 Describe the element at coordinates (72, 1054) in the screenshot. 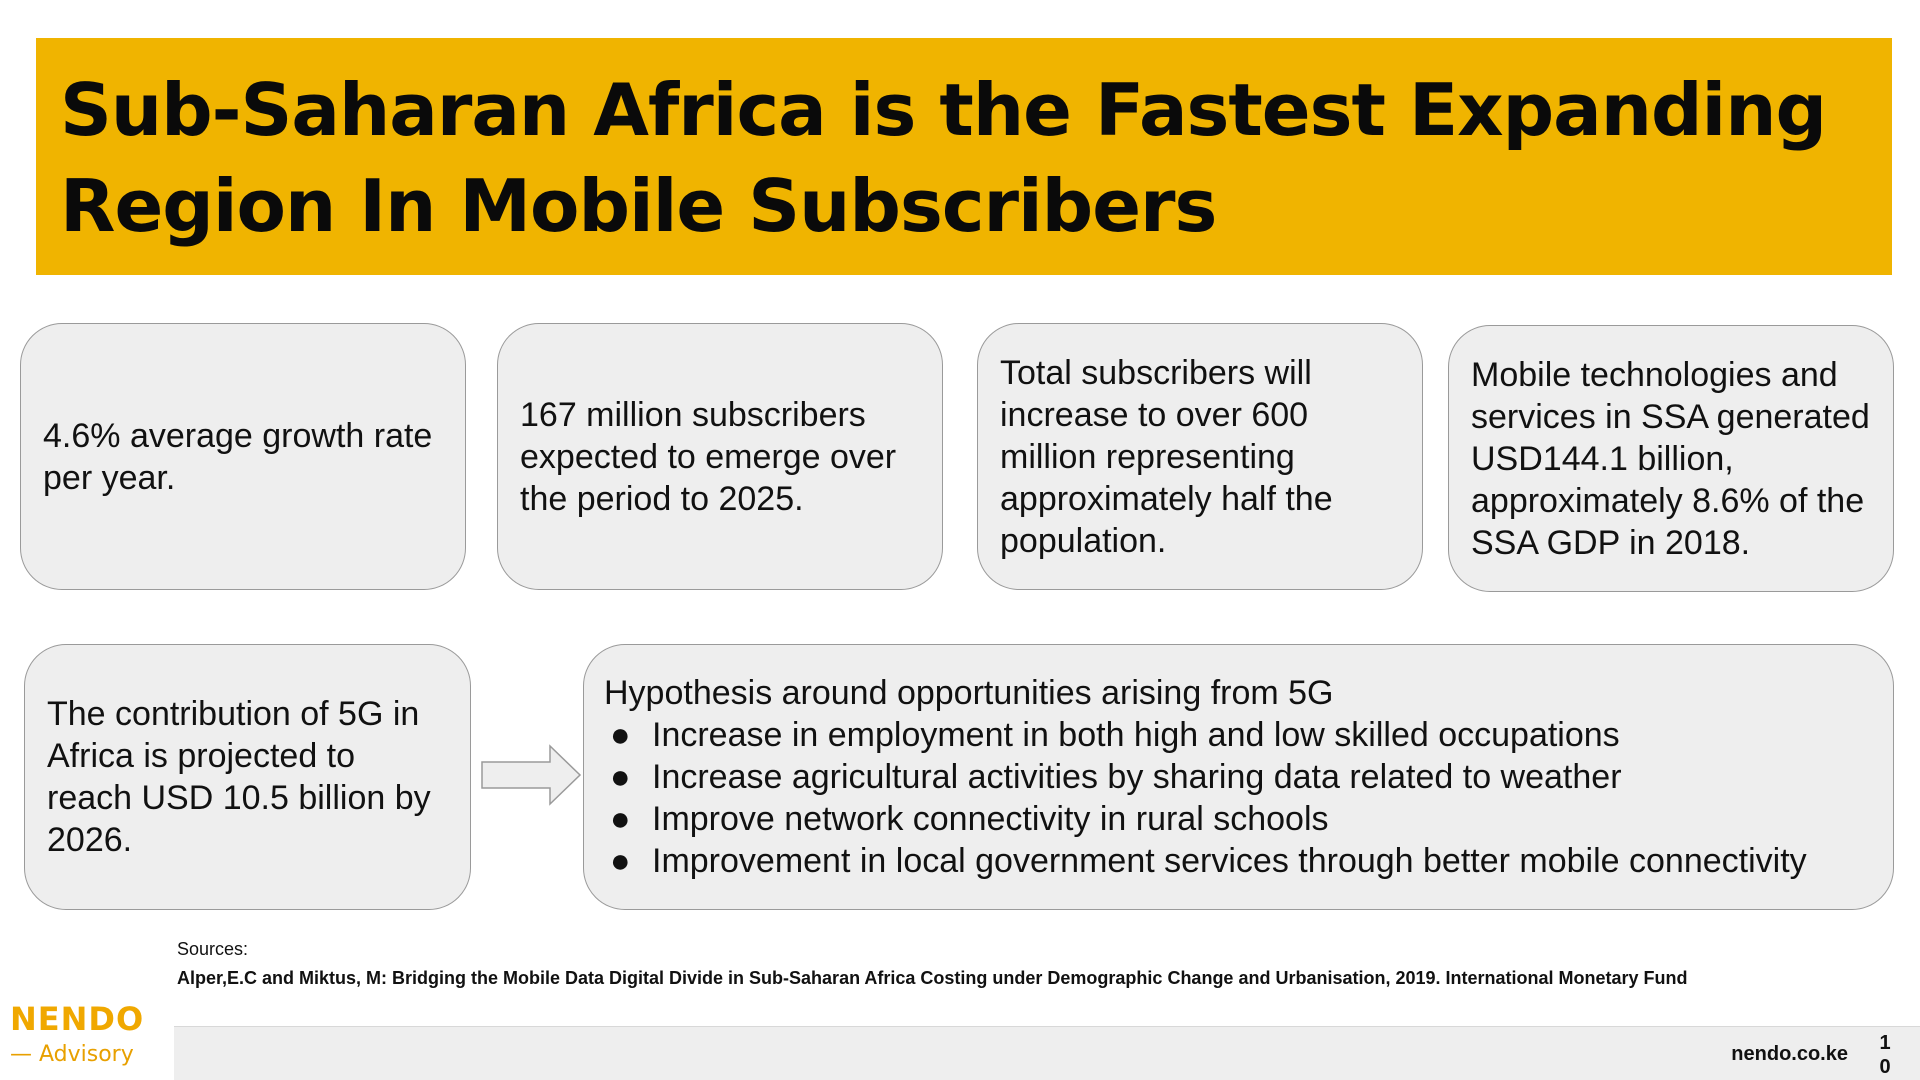

I see `logo-subtitle: — Advisory` at that location.